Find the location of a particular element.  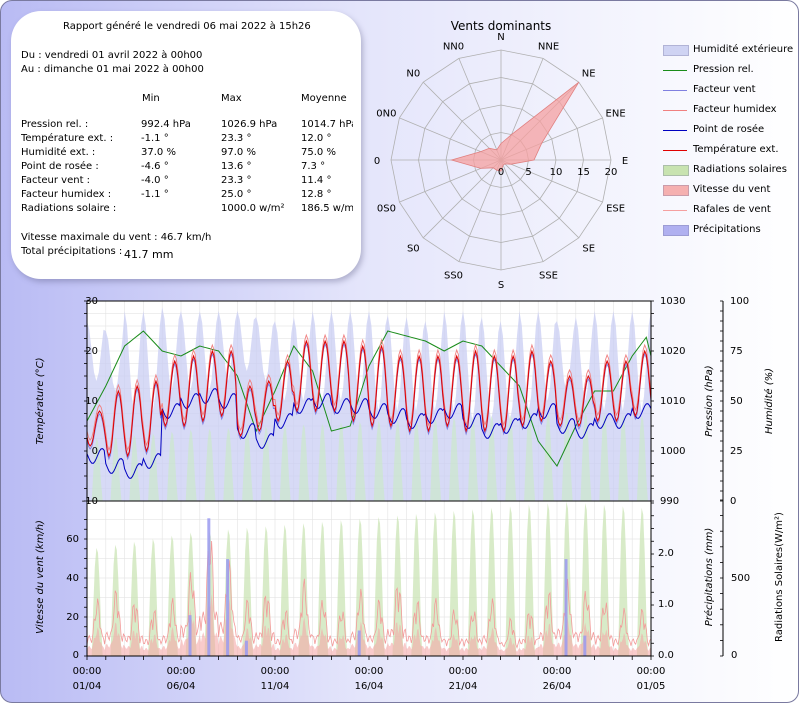

stat-avg: 75.0 % is located at coordinates (318, 152).